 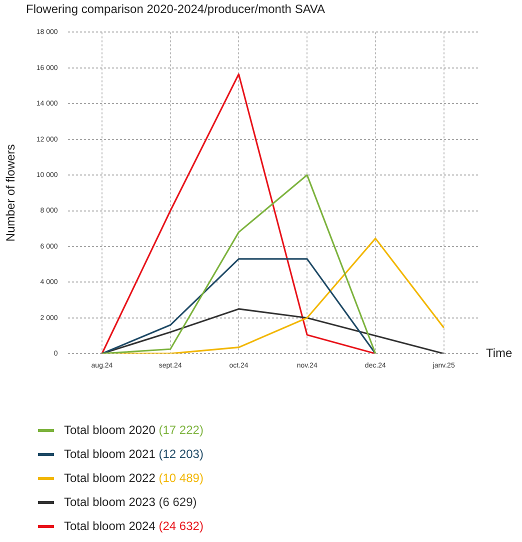 What do you see at coordinates (134, 454) in the screenshot?
I see `legend-label: Total bloom 2021 (12 203)` at bounding box center [134, 454].